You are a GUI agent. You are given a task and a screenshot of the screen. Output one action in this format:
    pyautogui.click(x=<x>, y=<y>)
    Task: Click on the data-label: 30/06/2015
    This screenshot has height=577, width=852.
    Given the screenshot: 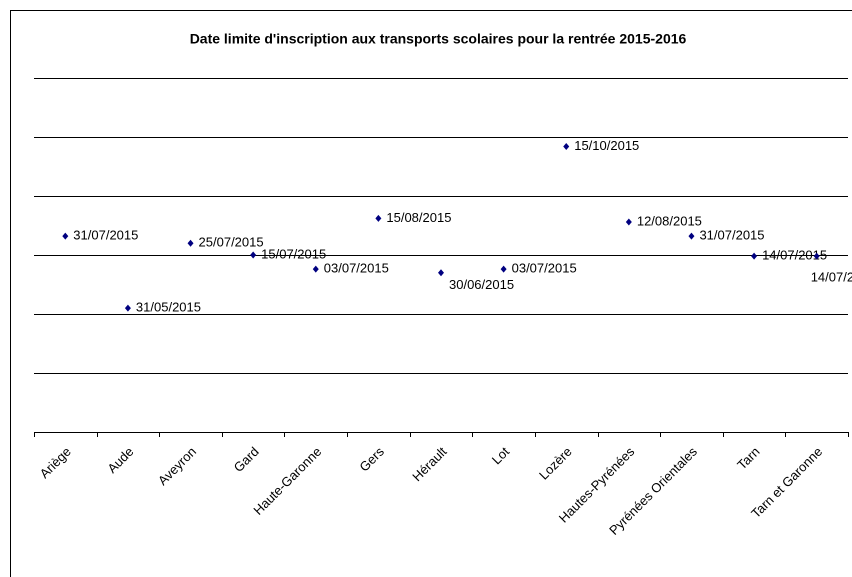 What is the action you would take?
    pyautogui.click(x=481, y=284)
    